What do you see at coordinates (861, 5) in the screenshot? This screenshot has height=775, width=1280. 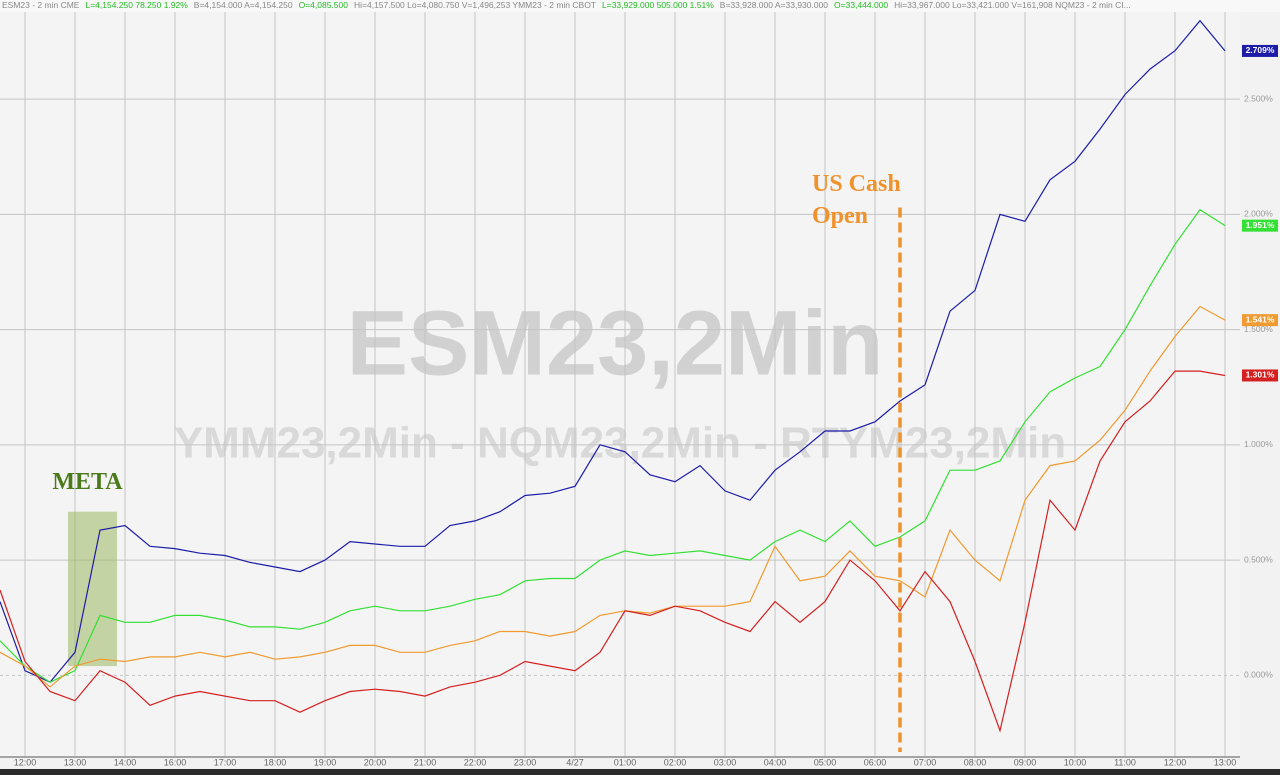 I see `header-item: O=33,444.000` at bounding box center [861, 5].